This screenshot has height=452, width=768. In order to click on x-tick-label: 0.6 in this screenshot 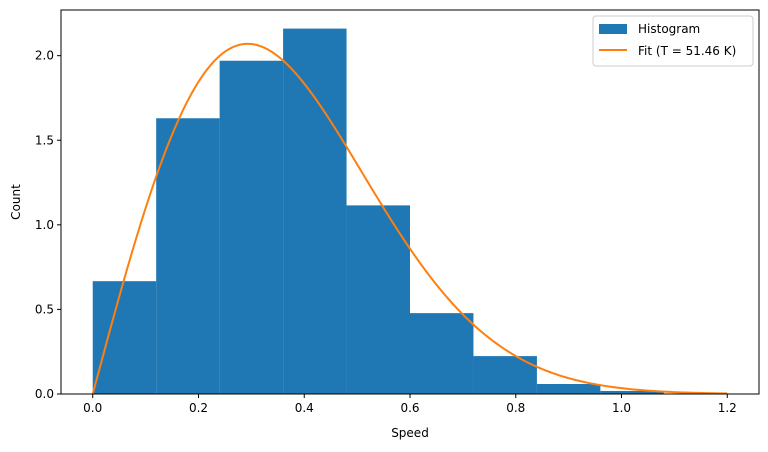, I will do `click(409, 408)`.